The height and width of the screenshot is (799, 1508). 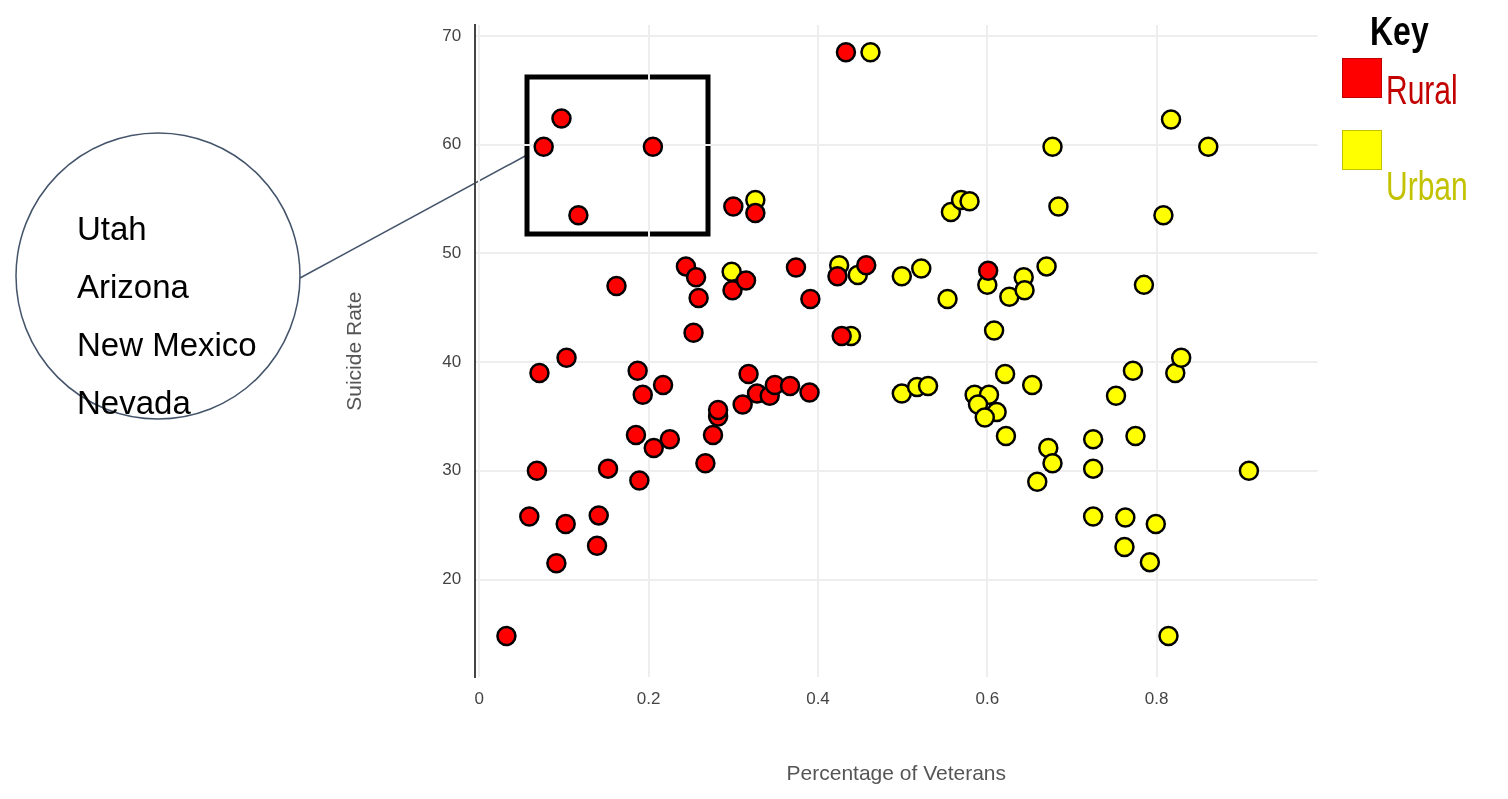 I want to click on legend-title: Key, so click(x=1399, y=31).